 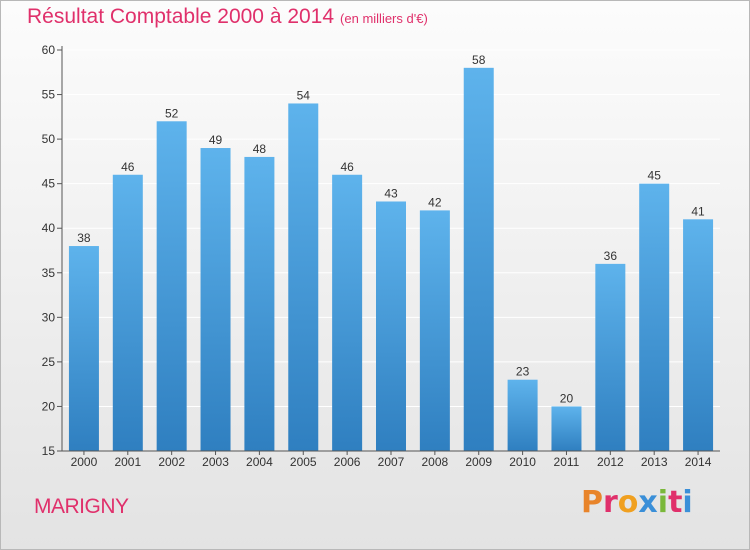 I want to click on bar-2007, so click(x=391, y=326).